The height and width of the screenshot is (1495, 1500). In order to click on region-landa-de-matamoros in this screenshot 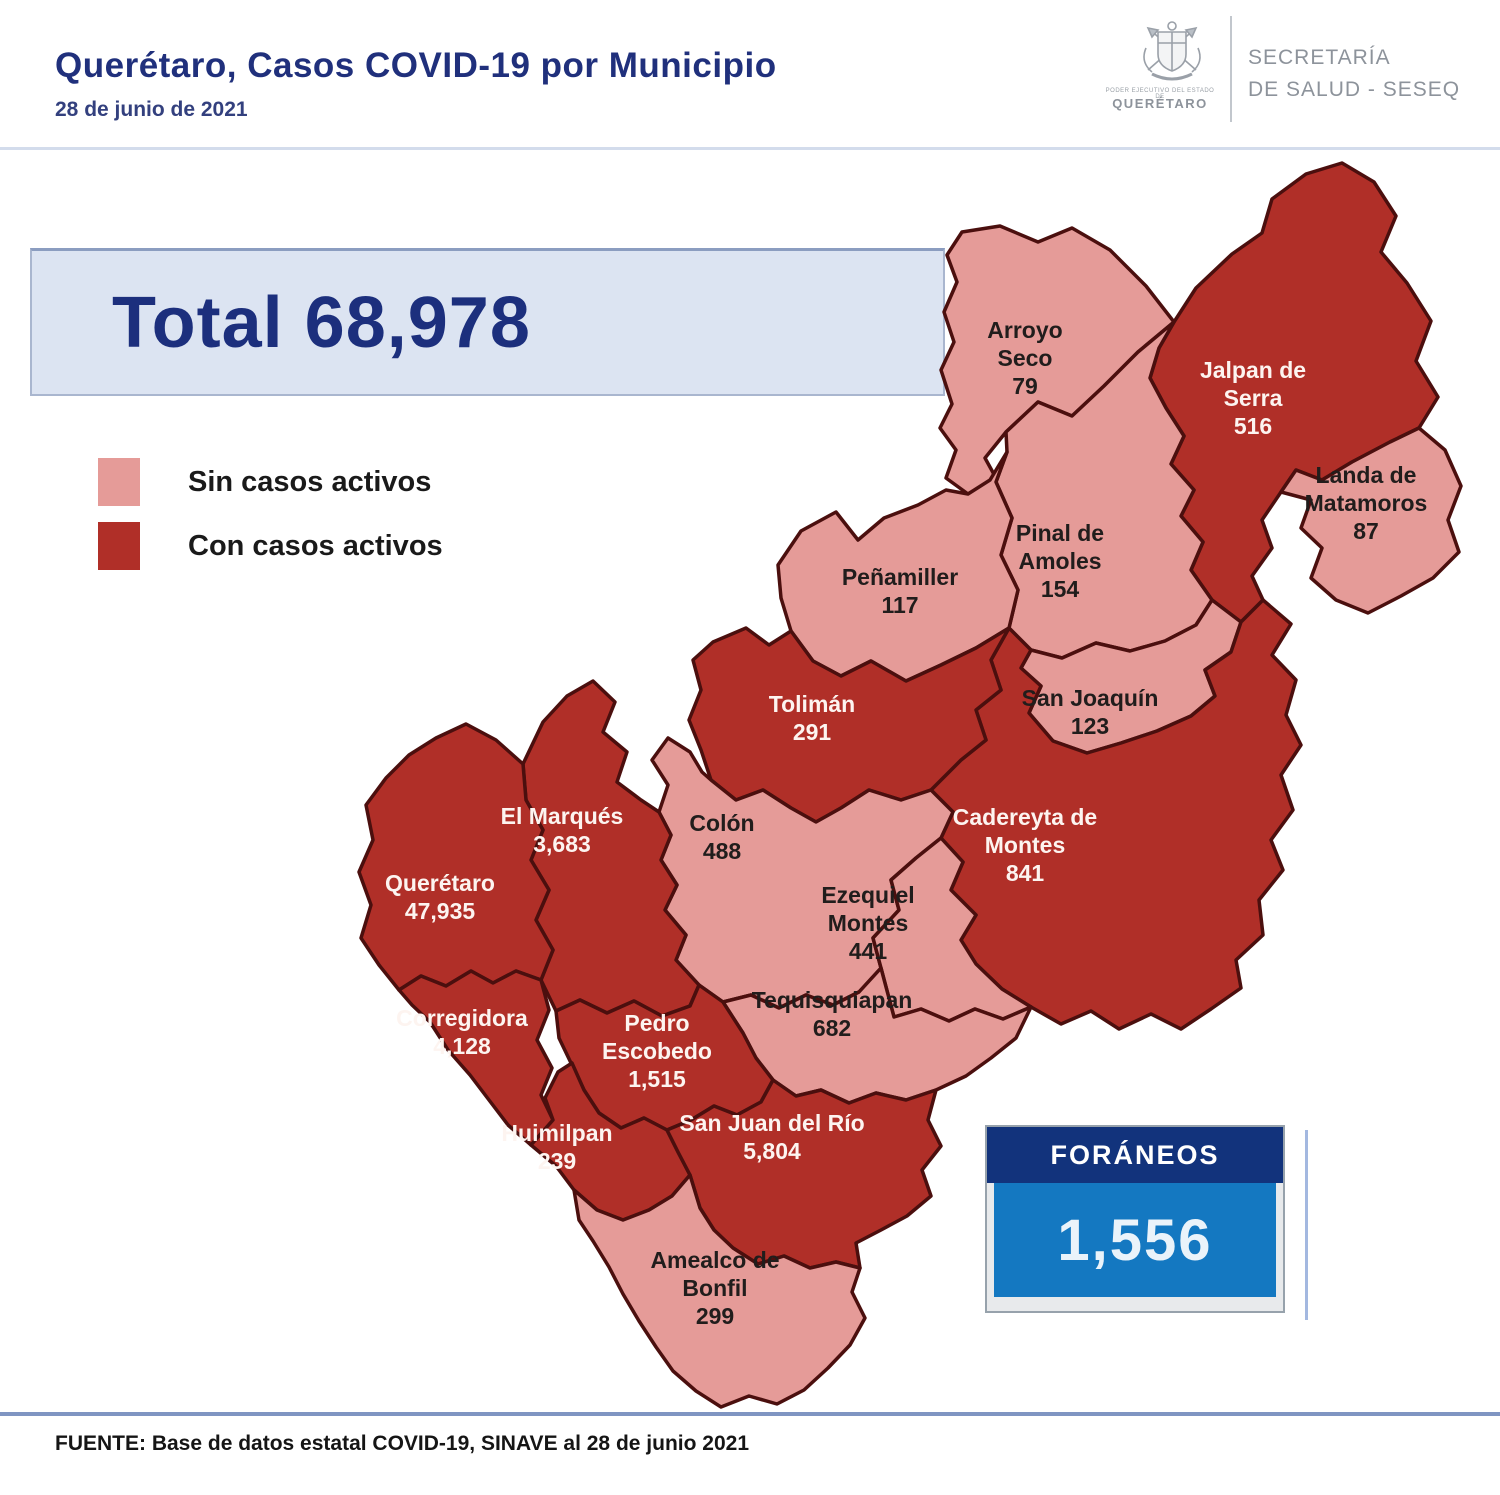, I will do `click(1371, 520)`.